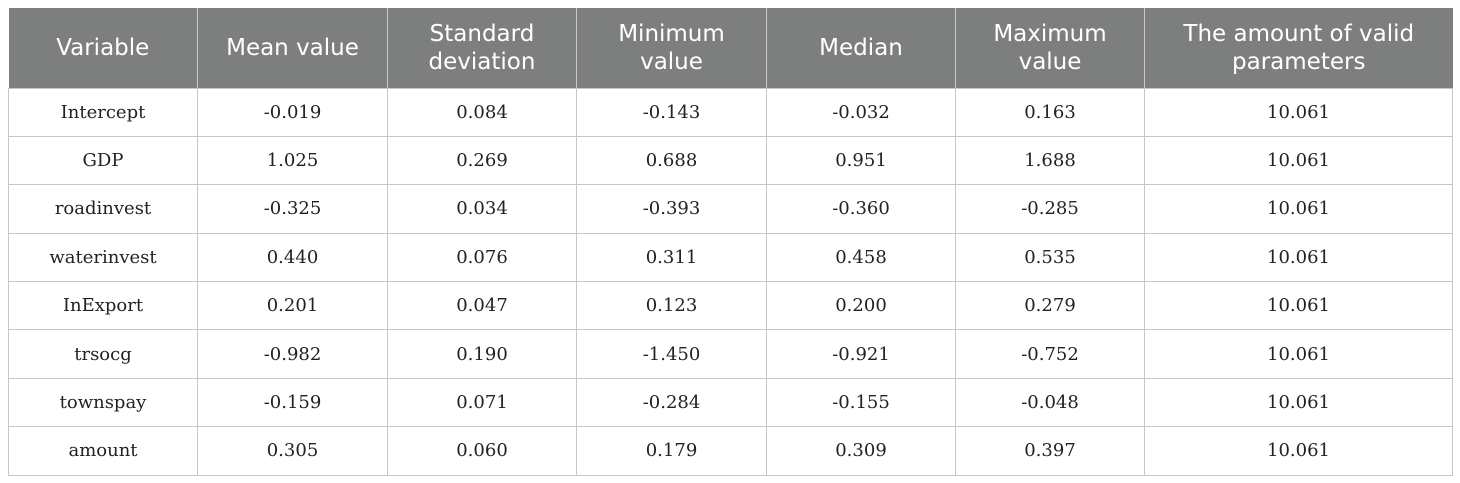 The image size is (1460, 483). Describe the element at coordinates (671, 257) in the screenshot. I see `cell-min: 0.311` at that location.